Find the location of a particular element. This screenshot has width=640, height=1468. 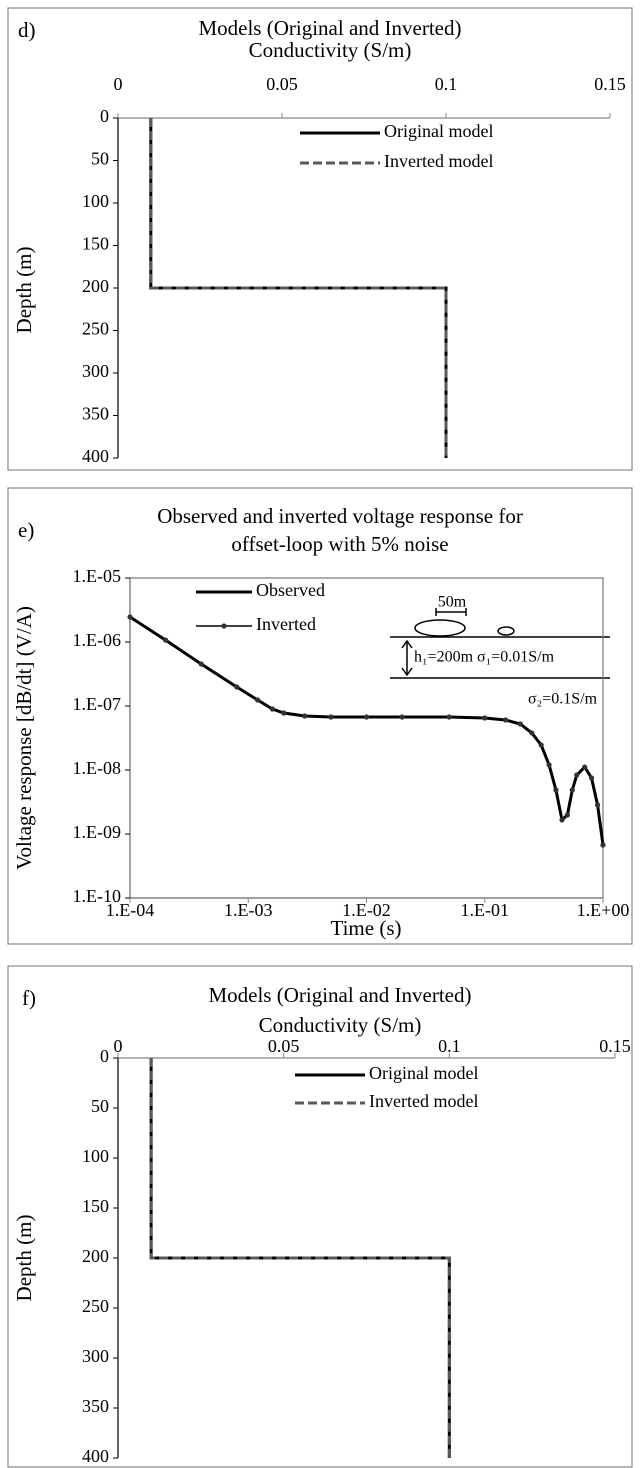

x-tick-label: 1.E+00 is located at coordinates (603, 910).